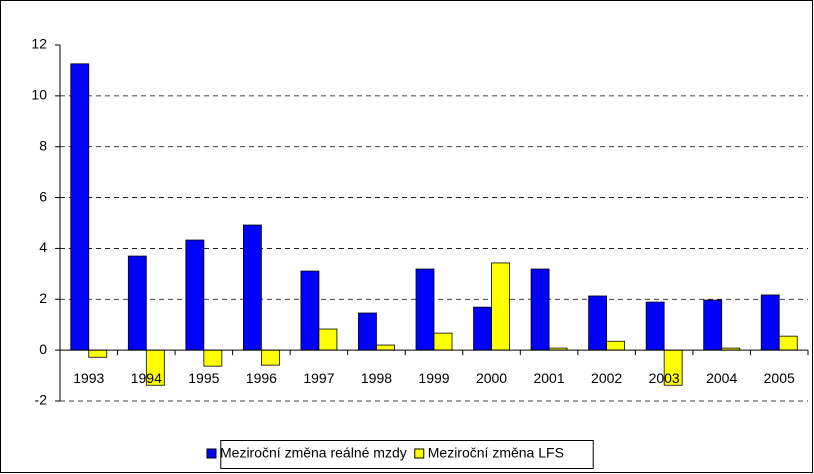  I want to click on x-tick-label: 1999, so click(433, 378).